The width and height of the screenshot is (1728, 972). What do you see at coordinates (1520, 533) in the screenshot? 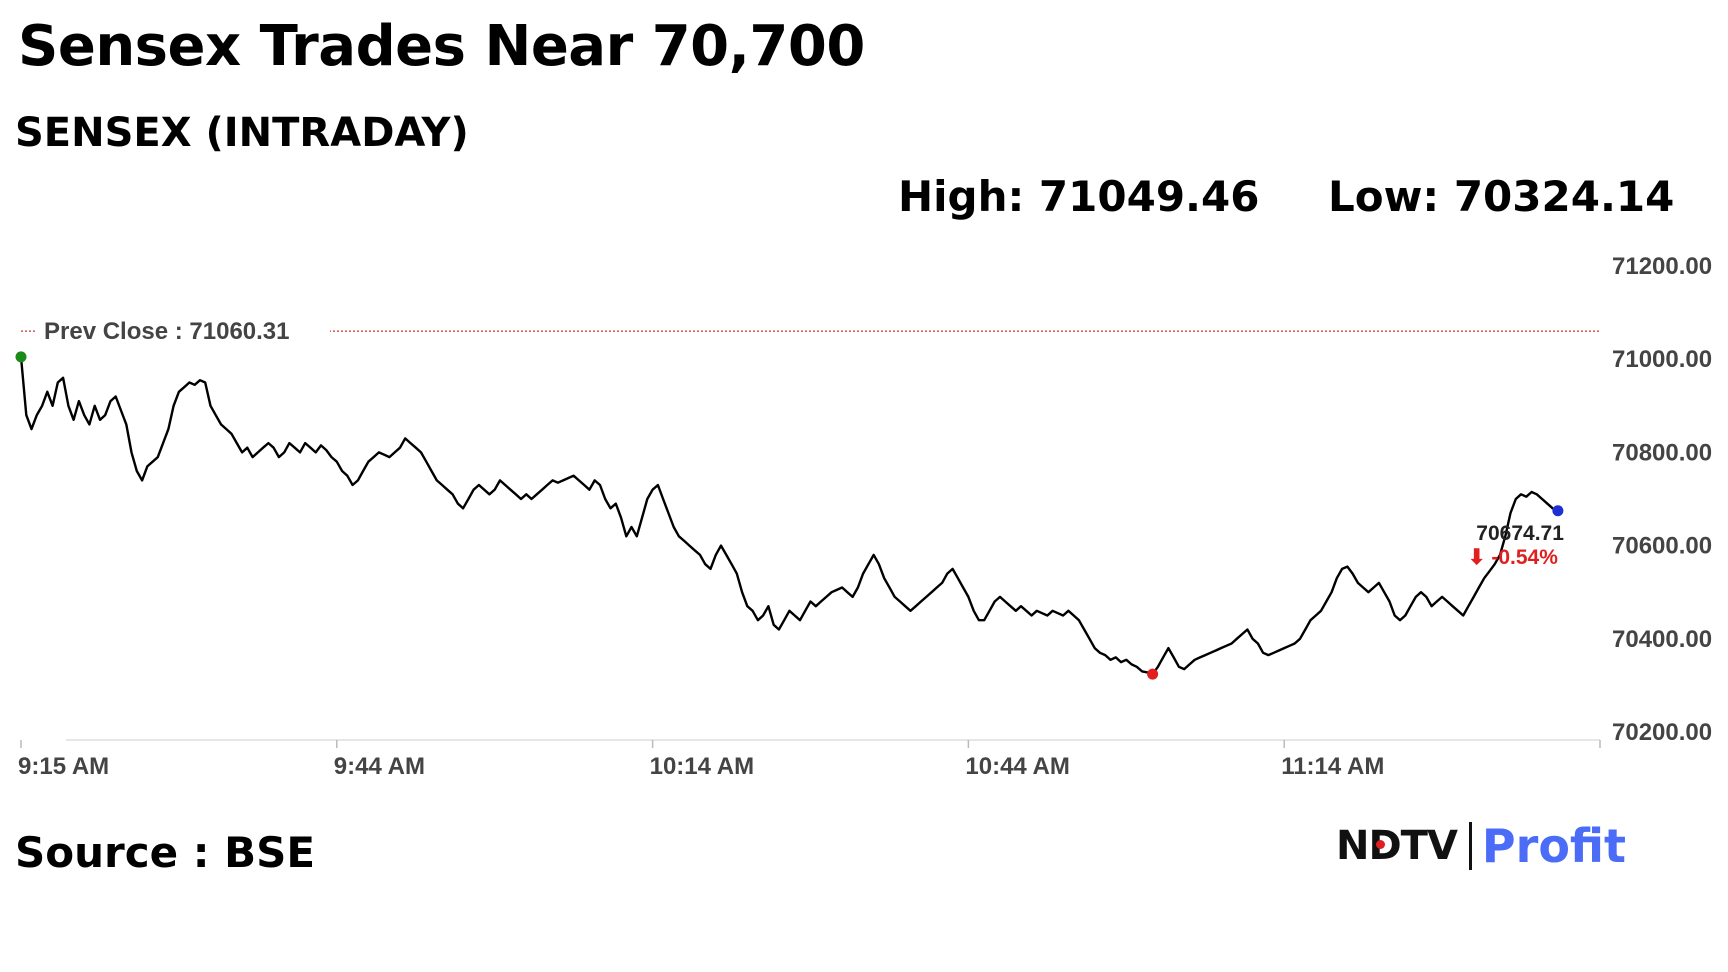
I see `last-price-label: 70674.71` at bounding box center [1520, 533].